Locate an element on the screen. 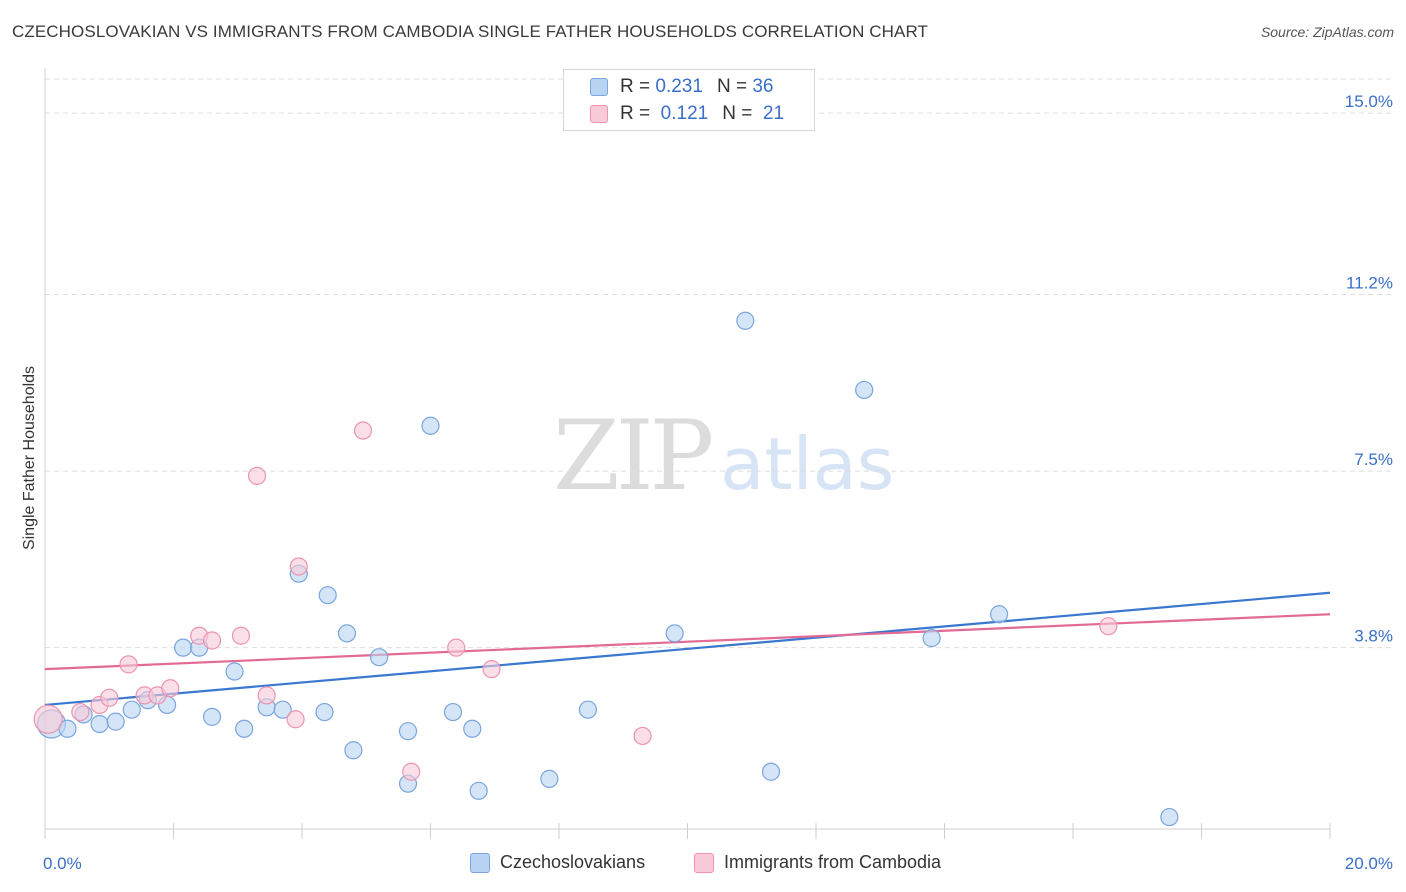 The width and height of the screenshot is (1406, 892). watermark: ZIP atlas is located at coordinates (723, 456).